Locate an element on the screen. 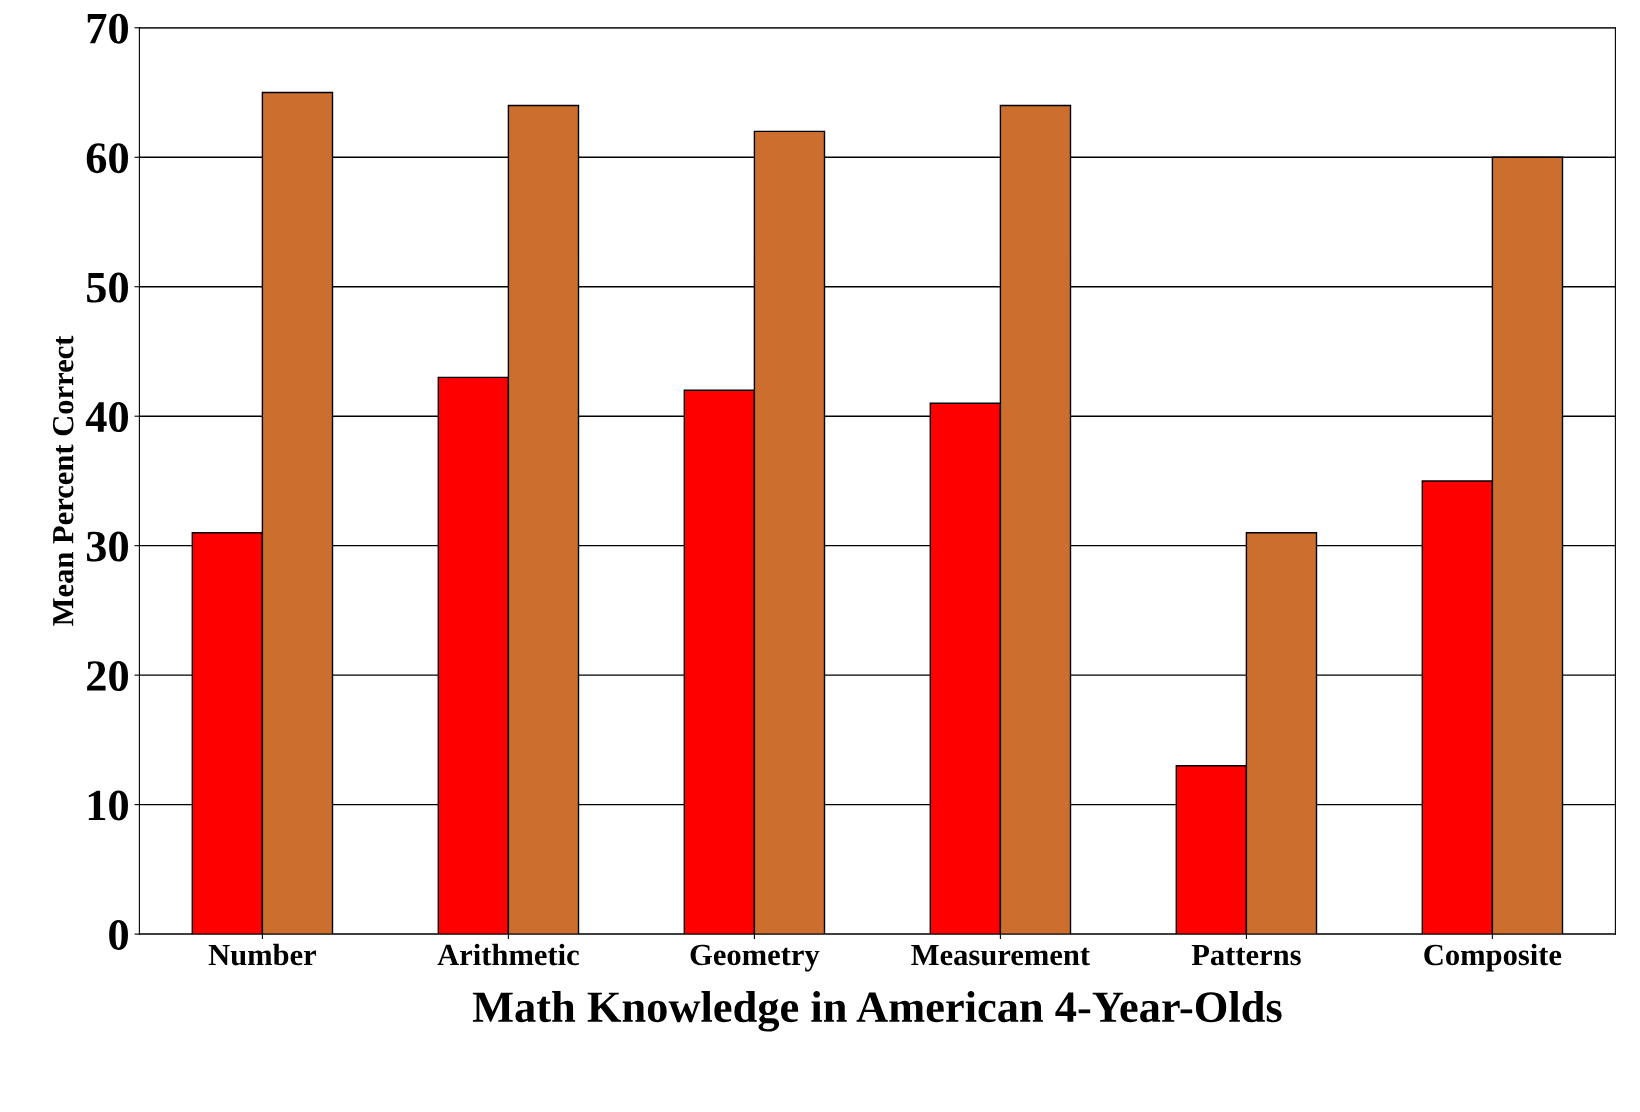  y-tick-label: 0 is located at coordinates (118, 934).